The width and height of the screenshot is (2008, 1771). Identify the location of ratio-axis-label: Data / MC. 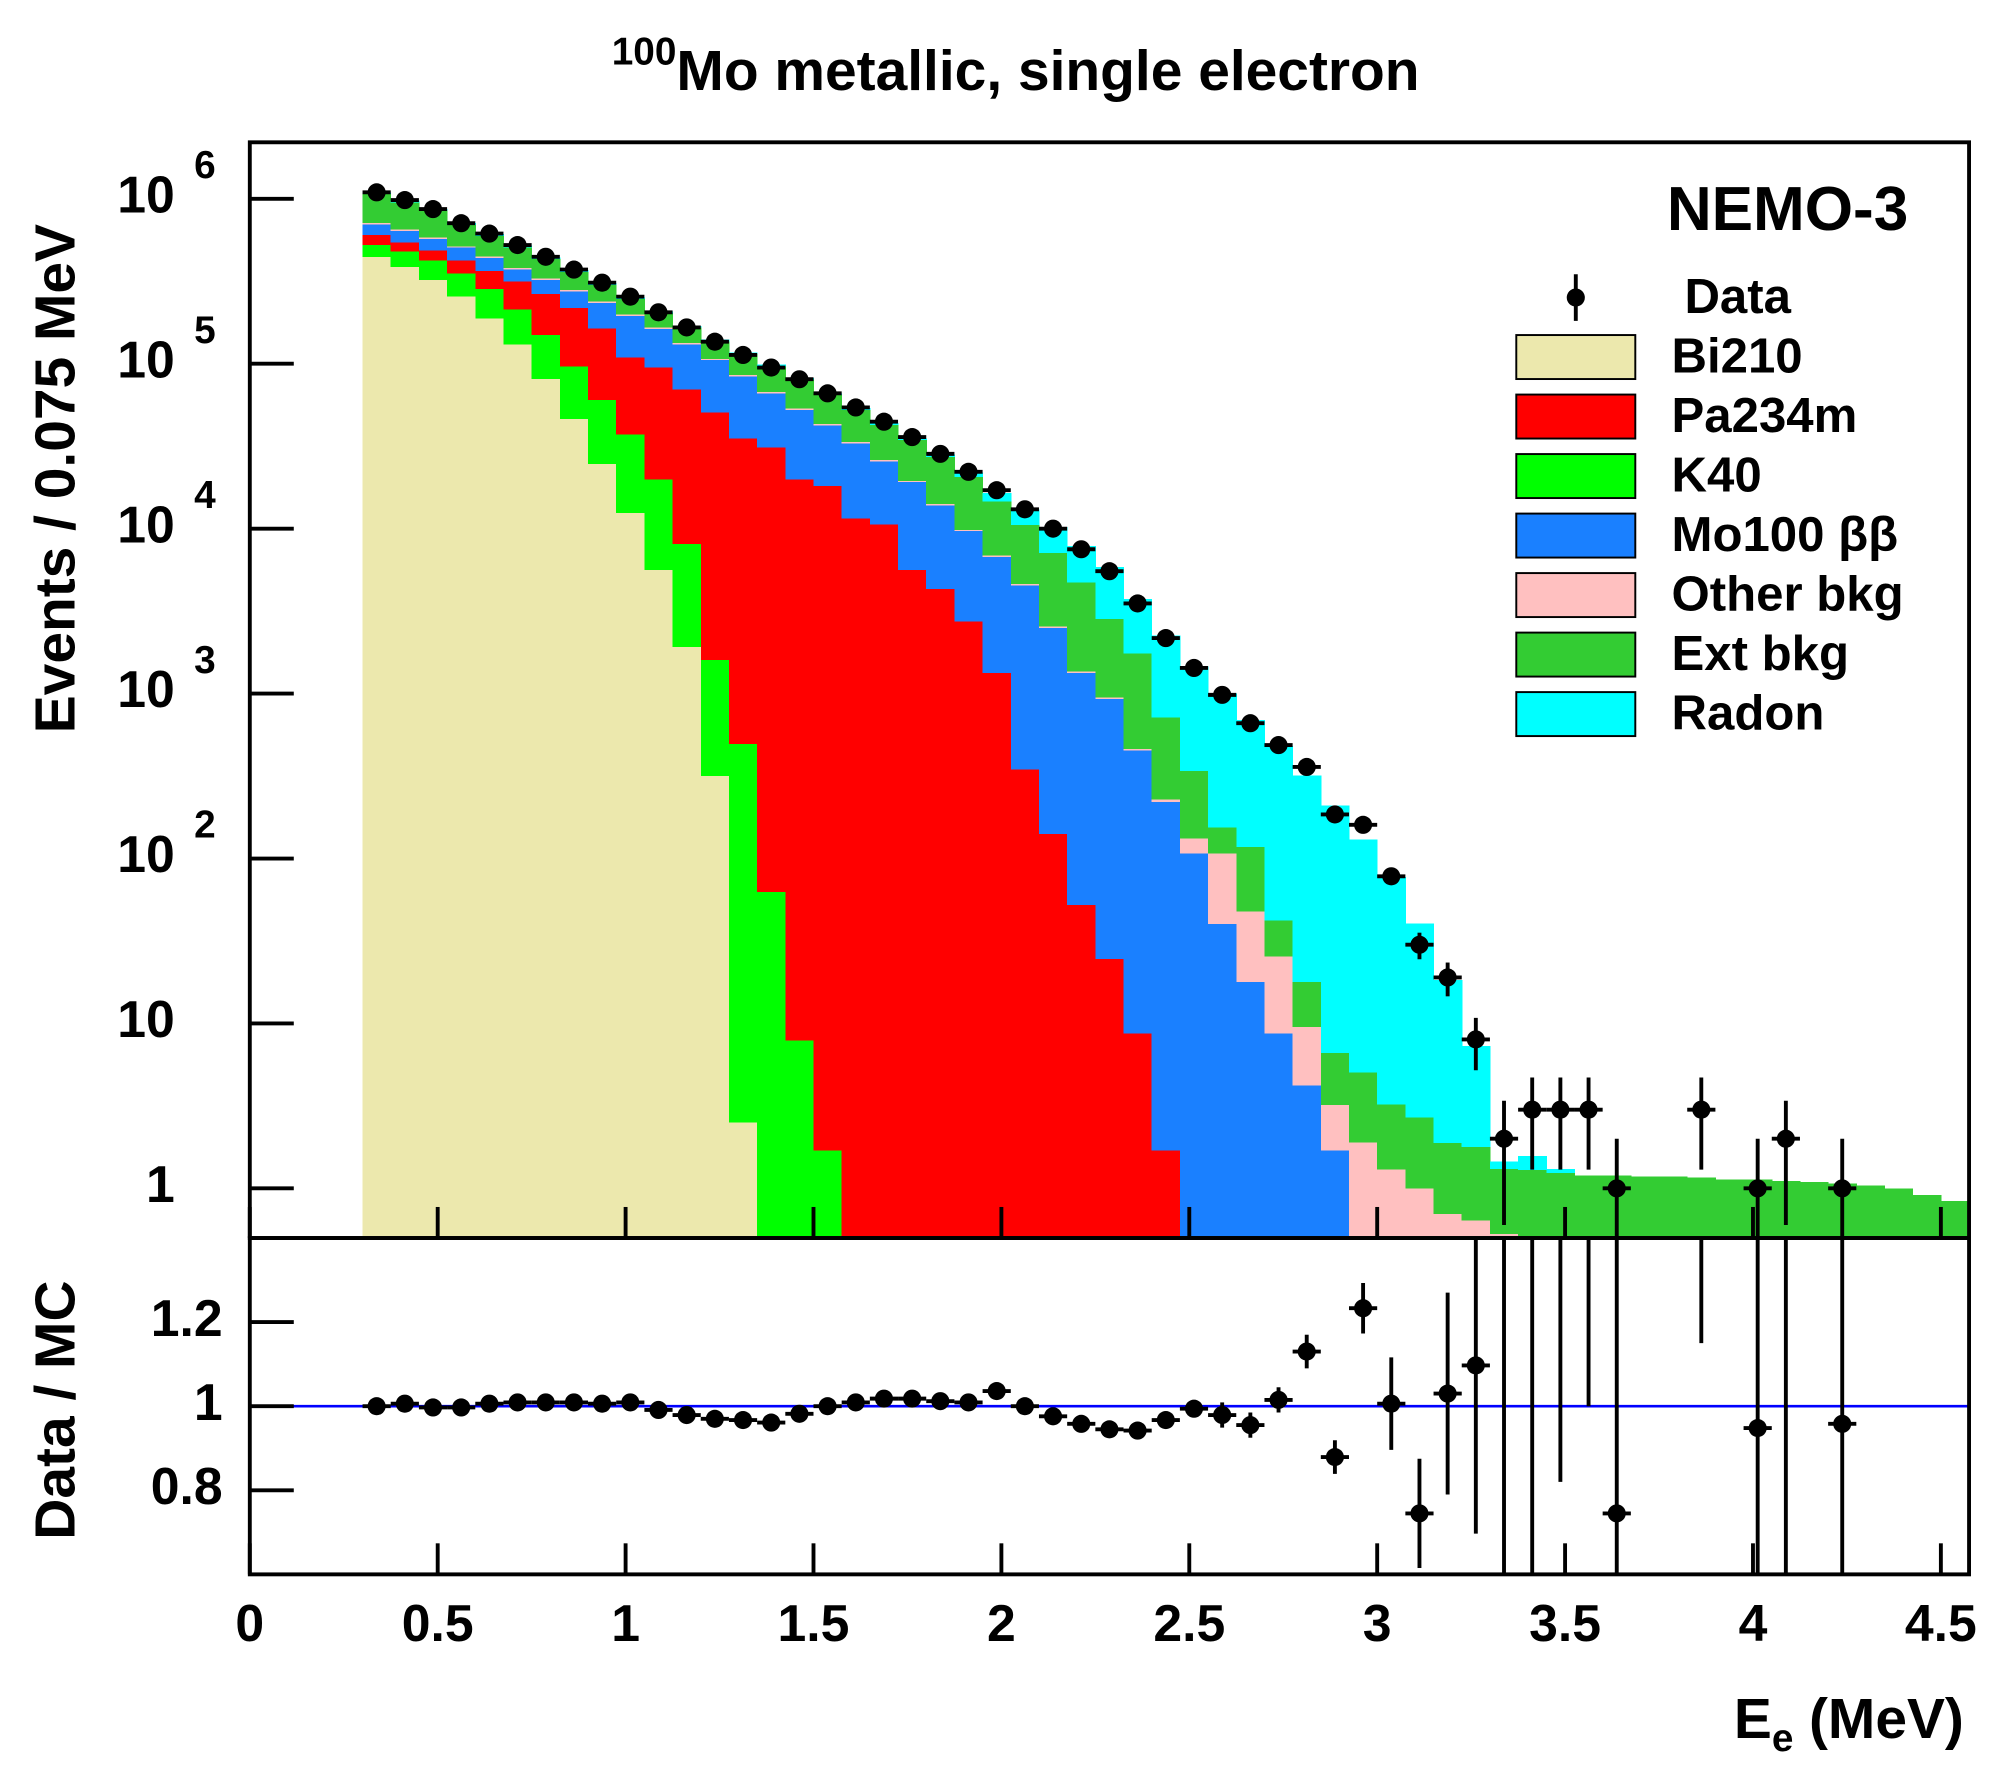
(56, 1409).